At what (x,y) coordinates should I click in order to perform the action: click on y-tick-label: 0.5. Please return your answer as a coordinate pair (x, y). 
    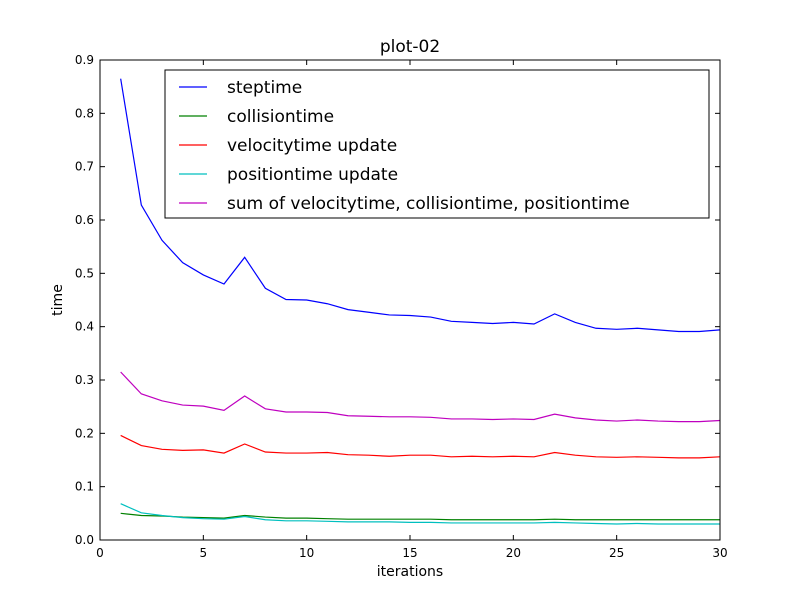
    Looking at the image, I should click on (84, 273).